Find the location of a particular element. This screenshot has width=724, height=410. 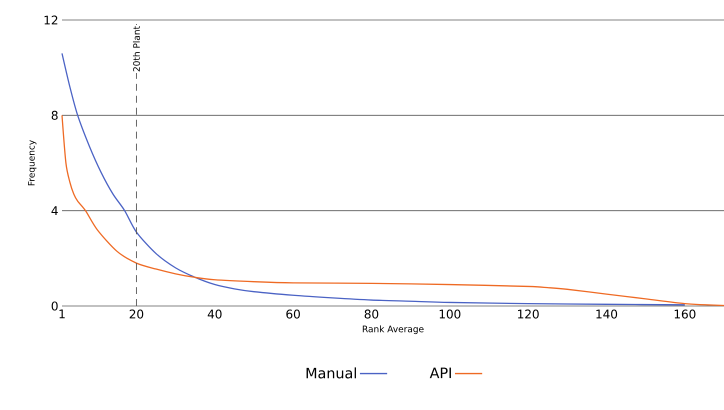

y-axis-title: Frequency is located at coordinates (32, 163).